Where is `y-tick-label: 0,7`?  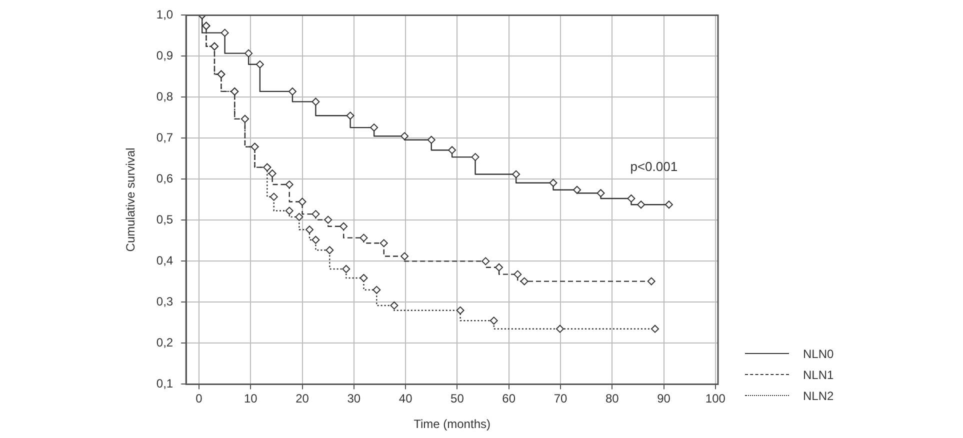 y-tick-label: 0,7 is located at coordinates (165, 137).